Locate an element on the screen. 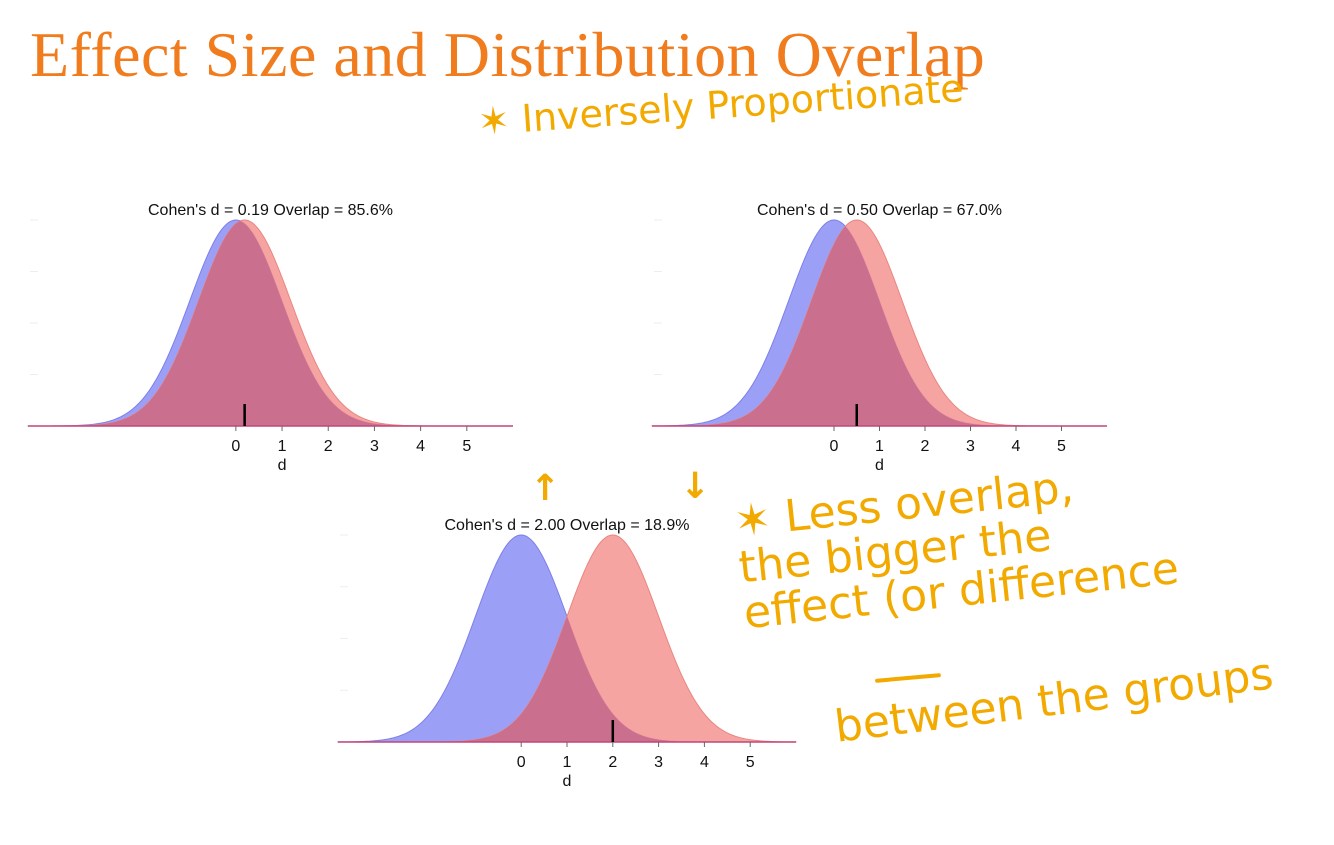 This screenshot has height=845, width=1334. chart-panel-d200: Cohen's d = 2.00 Overlap = 18.9% 0 1 2 3 4 5 d is located at coordinates (567, 653).